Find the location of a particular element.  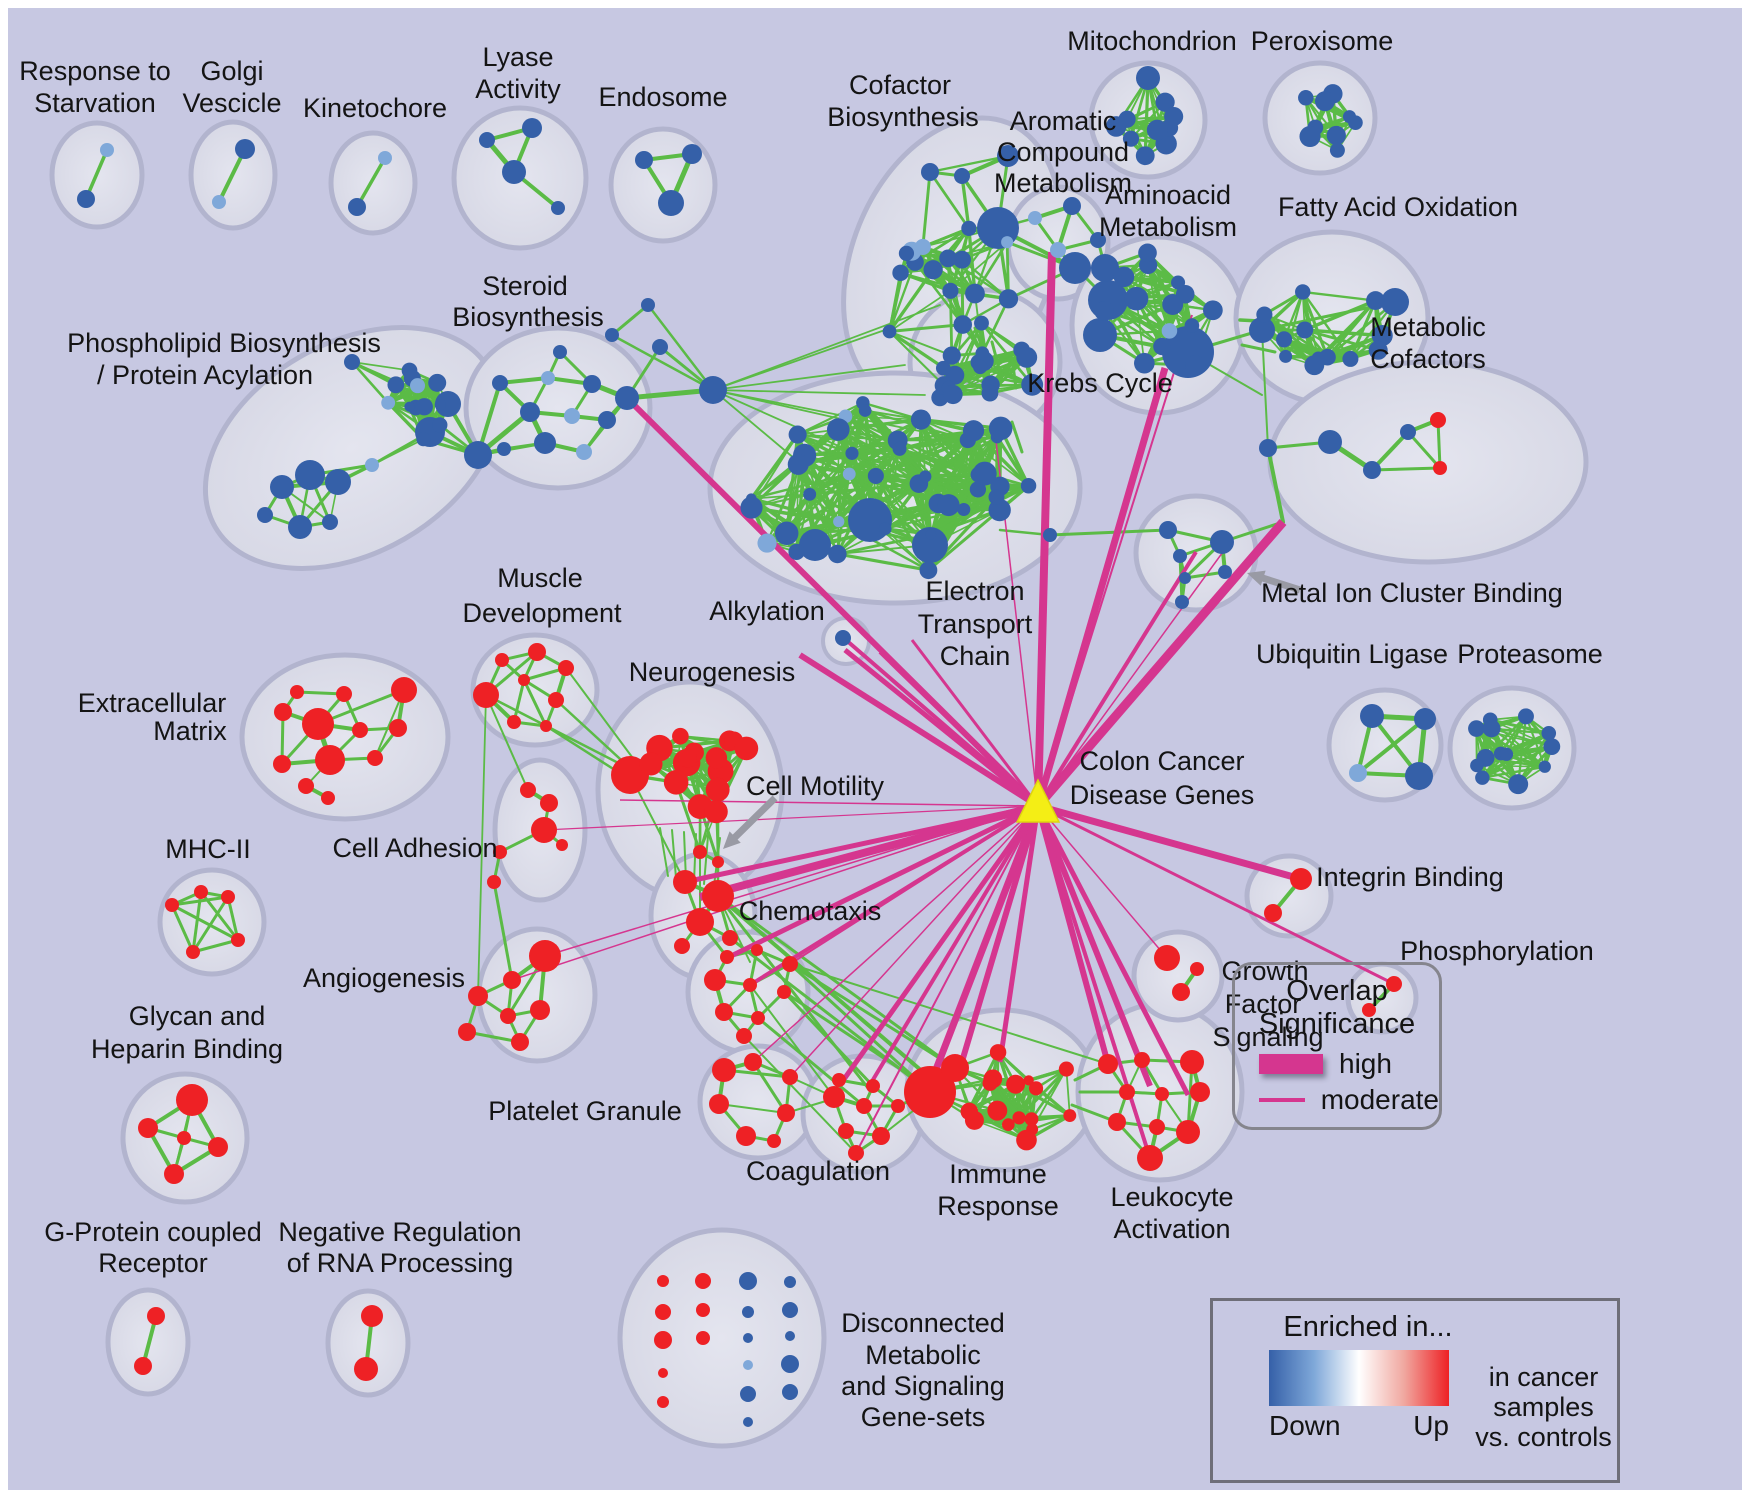

cluster-label-negative-regulation-rna: of RNA Processing is located at coordinates (400, 1263).